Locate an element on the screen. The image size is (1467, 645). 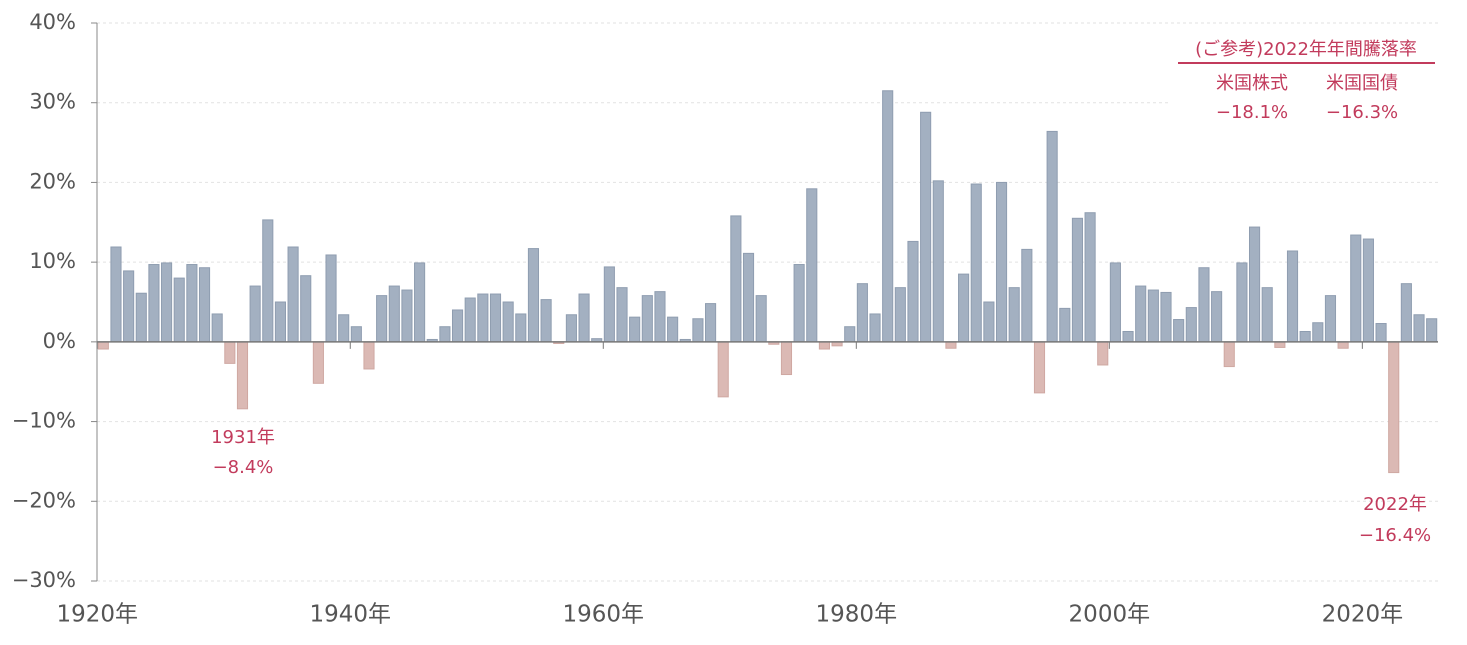
annotation-value: −8.4% is located at coordinates (243, 467).